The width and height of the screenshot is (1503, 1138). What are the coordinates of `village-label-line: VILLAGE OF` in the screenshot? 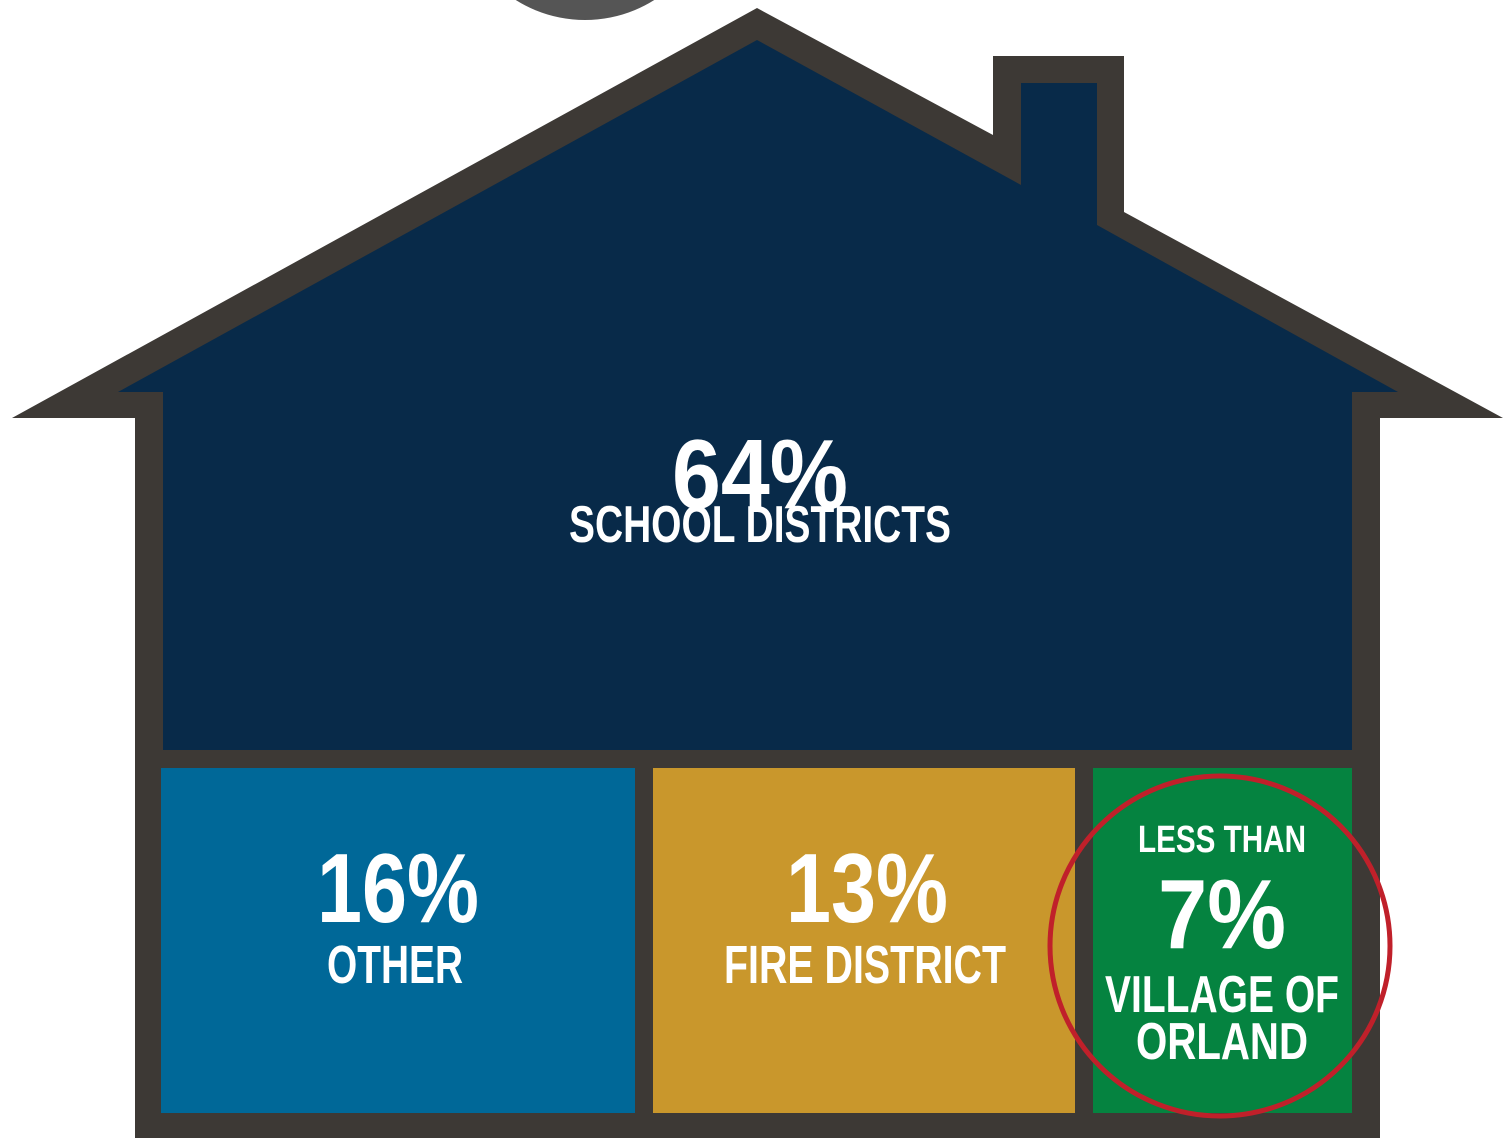 It's located at (1222, 995).